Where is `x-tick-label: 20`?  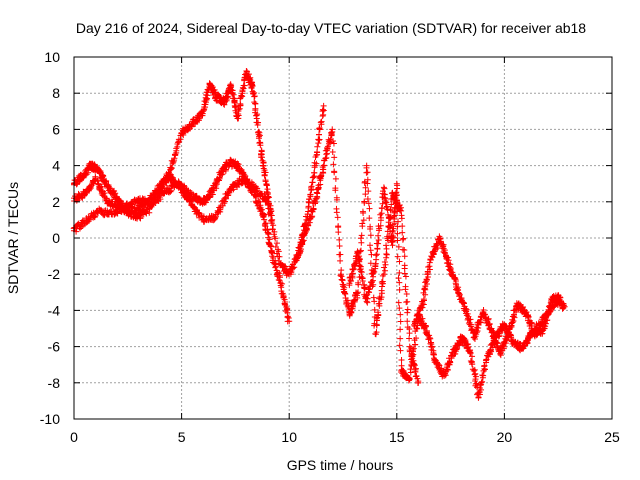 x-tick-label: 20 is located at coordinates (505, 437).